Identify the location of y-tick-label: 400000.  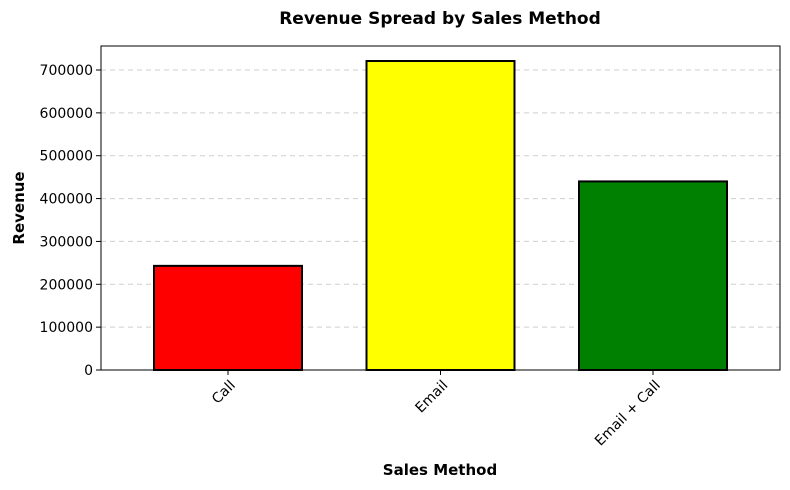
(66, 200).